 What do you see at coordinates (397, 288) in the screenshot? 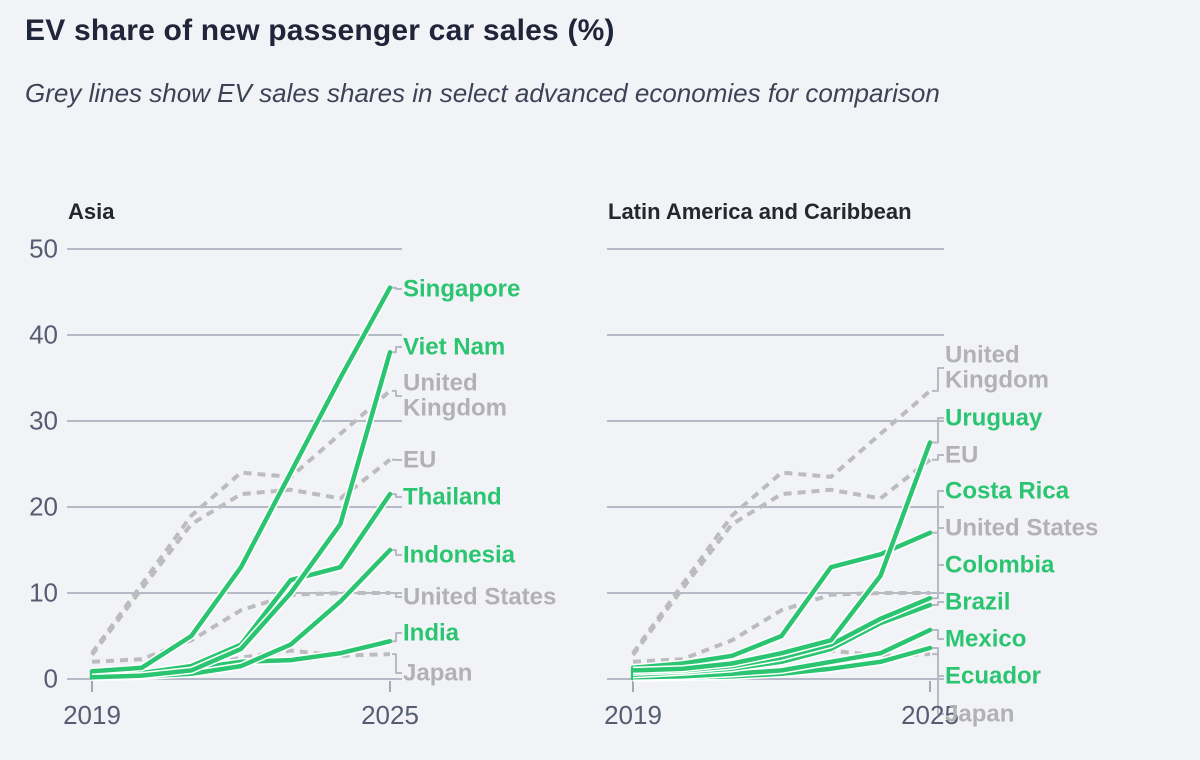
I see `leader-singapore` at bounding box center [397, 288].